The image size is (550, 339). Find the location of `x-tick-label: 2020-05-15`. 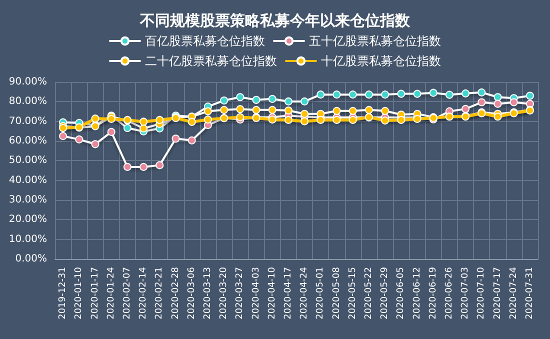

x-tick-label: 2020-05-15 is located at coordinates (353, 293).